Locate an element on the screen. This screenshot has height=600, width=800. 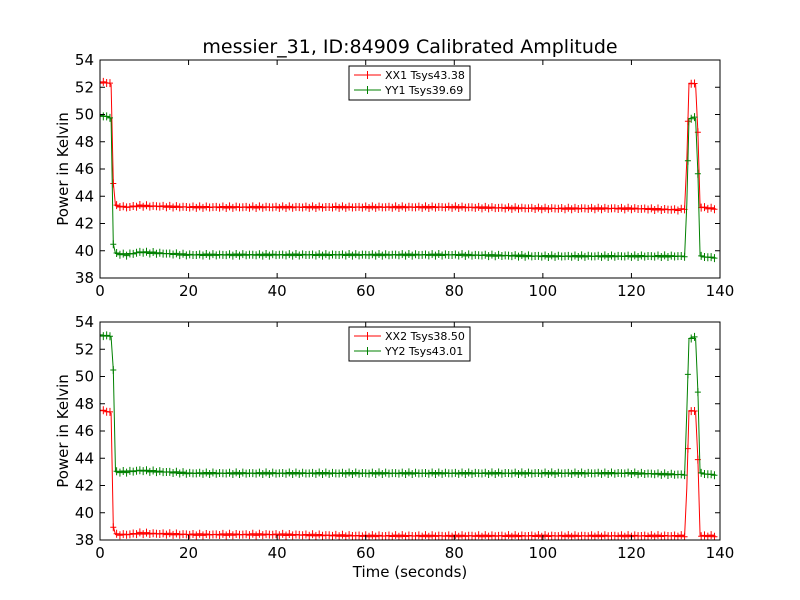
y-tick-label: 42 is located at coordinates (84, 486).